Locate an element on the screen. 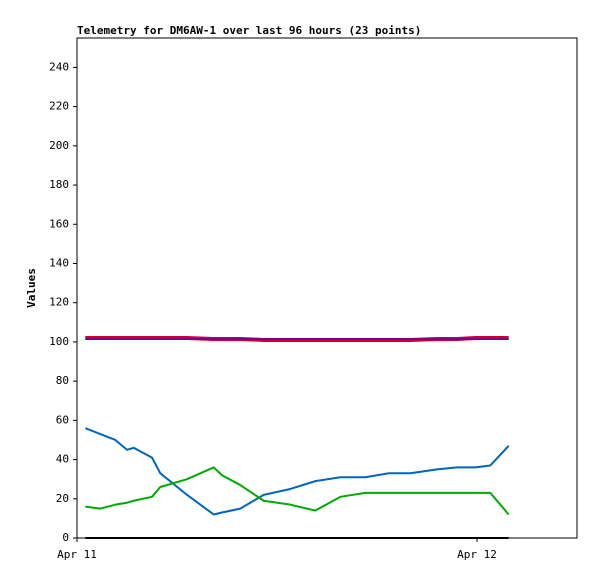 The height and width of the screenshot is (579, 597). y-tick-label: 80 is located at coordinates (62, 380).